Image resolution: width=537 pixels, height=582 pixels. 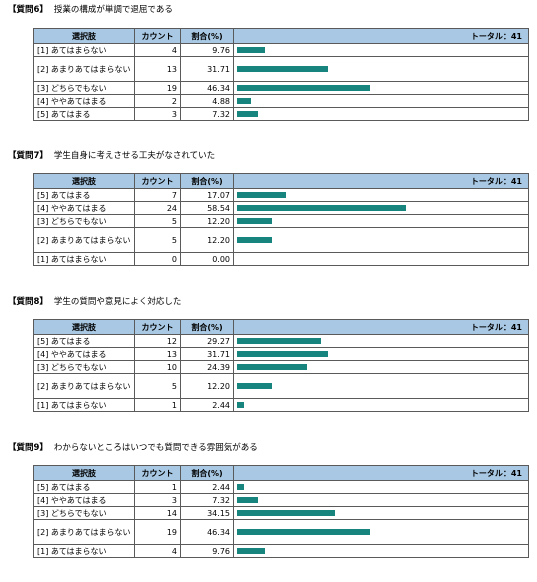 I want to click on count-value: 19, so click(x=157, y=88).